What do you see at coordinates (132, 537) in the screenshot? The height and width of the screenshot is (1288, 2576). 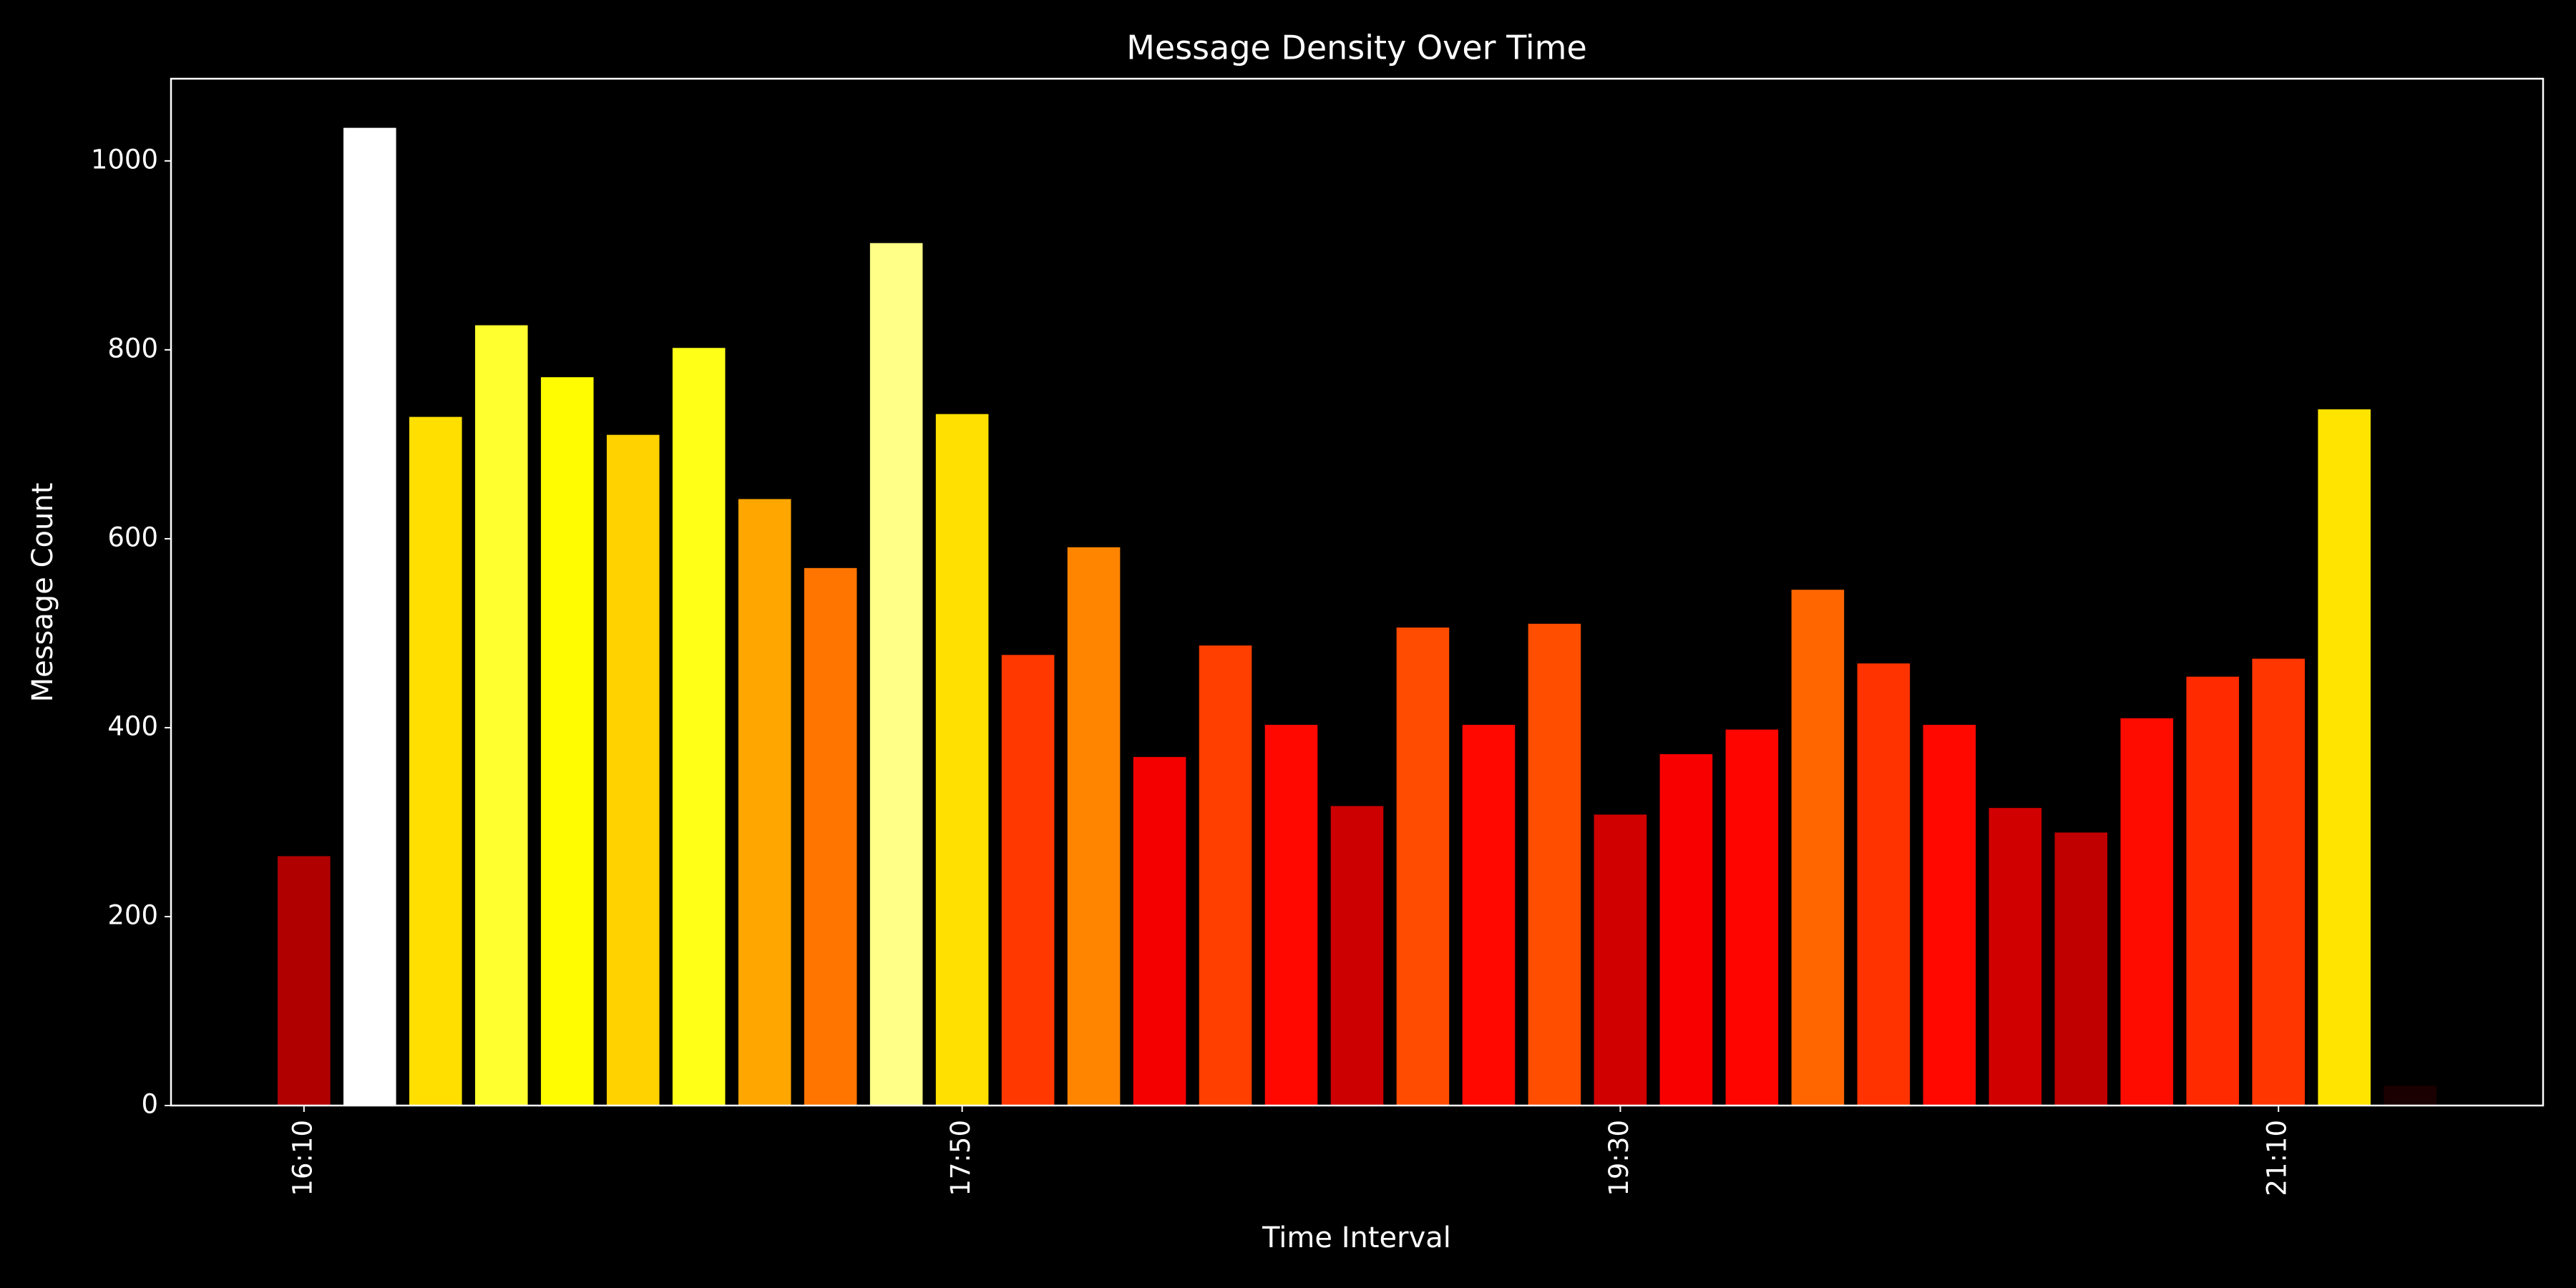 I see `y-tick-label: 600` at bounding box center [132, 537].